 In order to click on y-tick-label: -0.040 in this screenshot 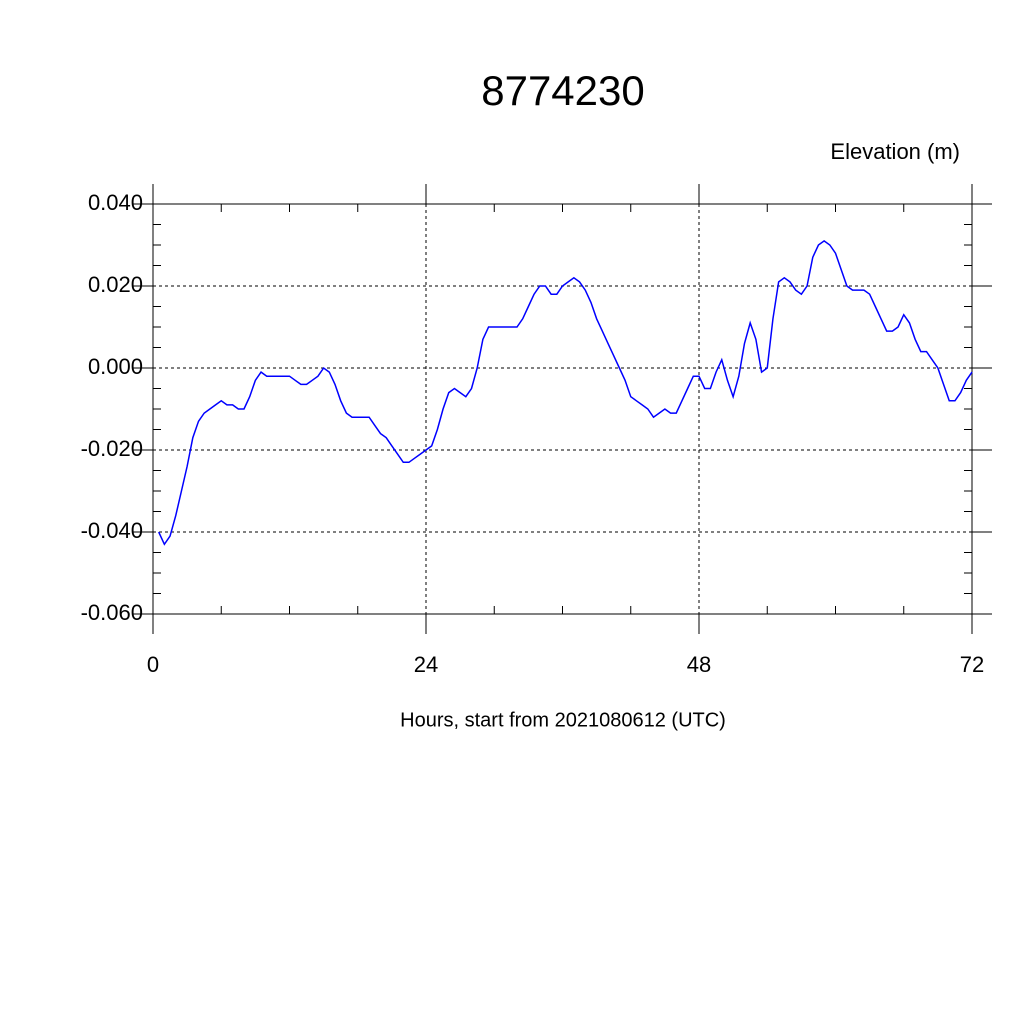, I will do `click(112, 530)`.